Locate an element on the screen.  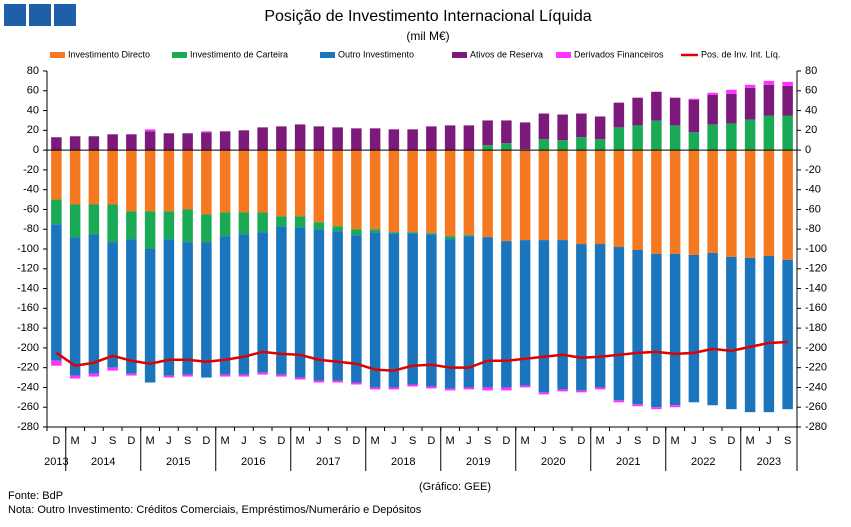
y2-tick-label: 60 is located at coordinates (811, 91).